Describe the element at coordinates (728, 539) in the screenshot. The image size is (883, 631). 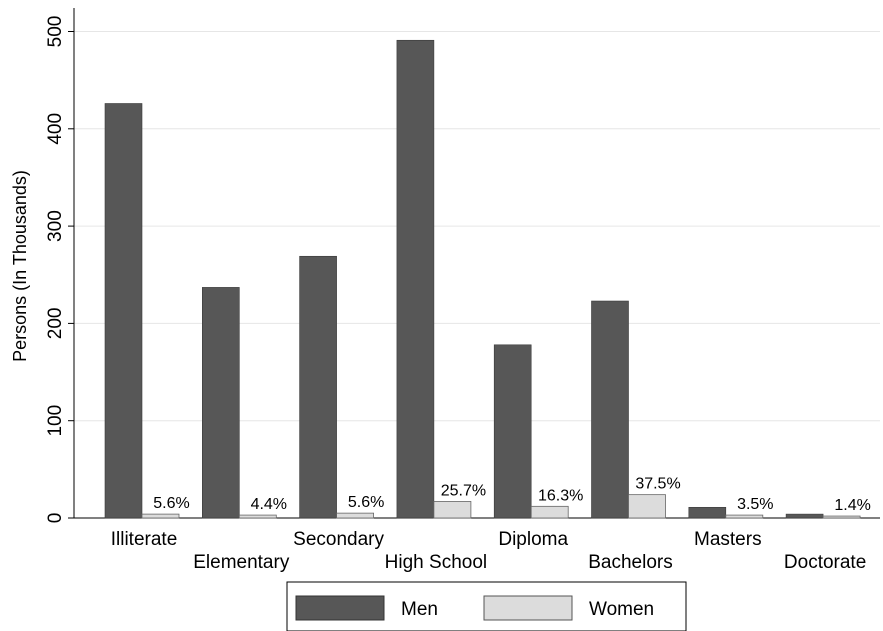
I see `x-category-label: Masters` at that location.